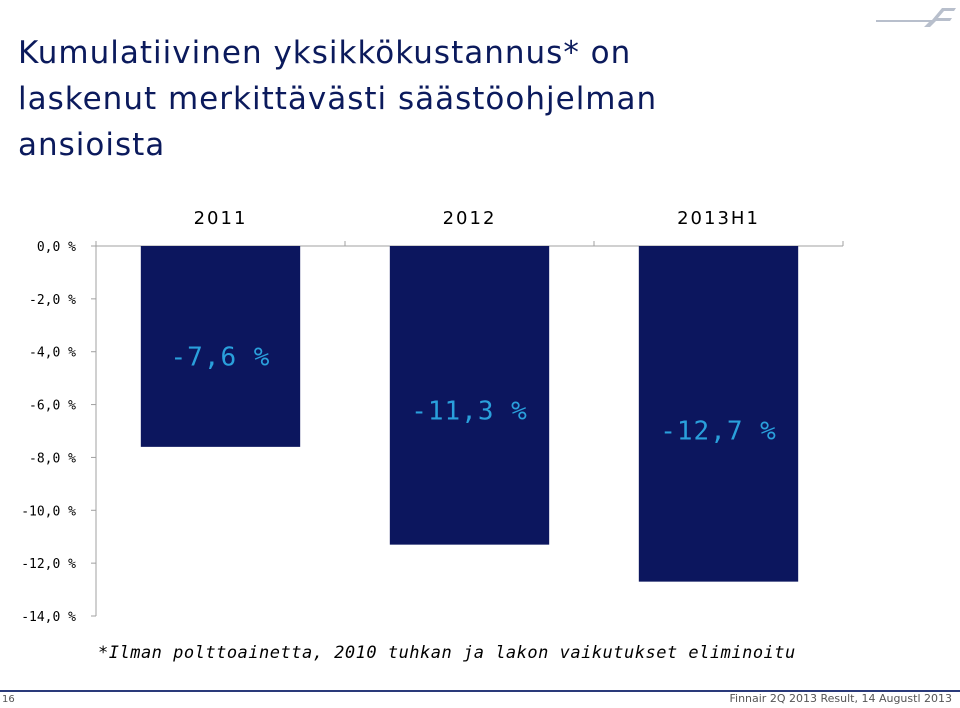  I want to click on y-tick-label: -14,0 %, so click(48, 617).